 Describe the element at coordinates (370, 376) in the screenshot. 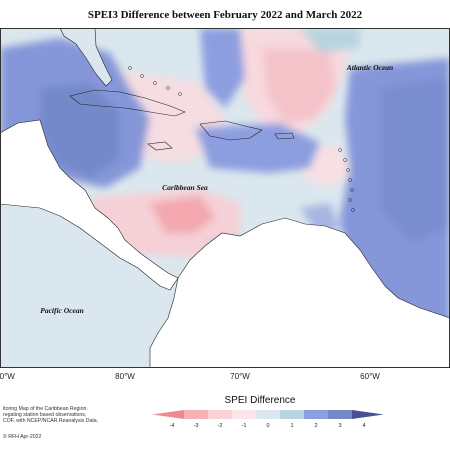

I see `lon-tick-60w: 60°W` at that location.